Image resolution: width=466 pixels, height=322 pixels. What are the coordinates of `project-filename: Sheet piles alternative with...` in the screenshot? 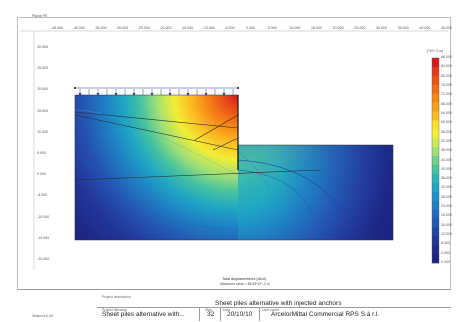 It's located at (143, 314).